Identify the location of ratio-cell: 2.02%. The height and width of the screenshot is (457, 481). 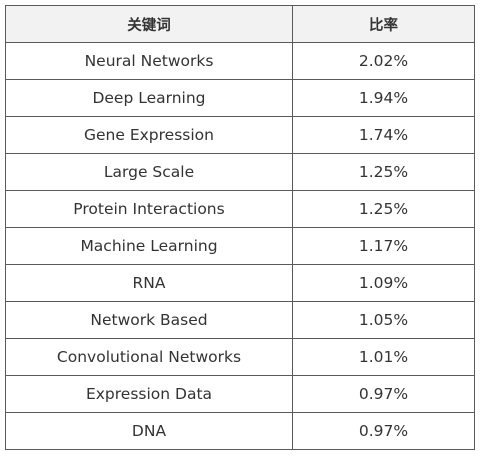
(383, 61).